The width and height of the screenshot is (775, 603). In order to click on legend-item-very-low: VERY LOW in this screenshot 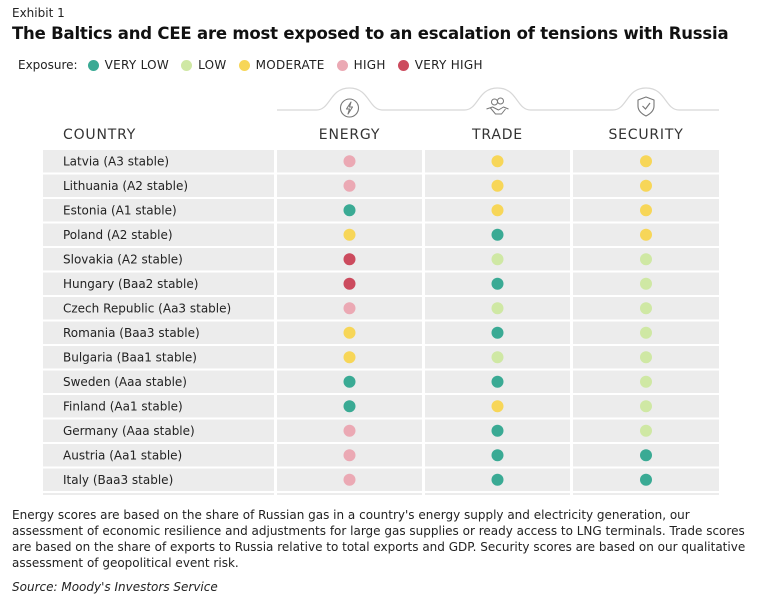, I will do `click(128, 65)`.